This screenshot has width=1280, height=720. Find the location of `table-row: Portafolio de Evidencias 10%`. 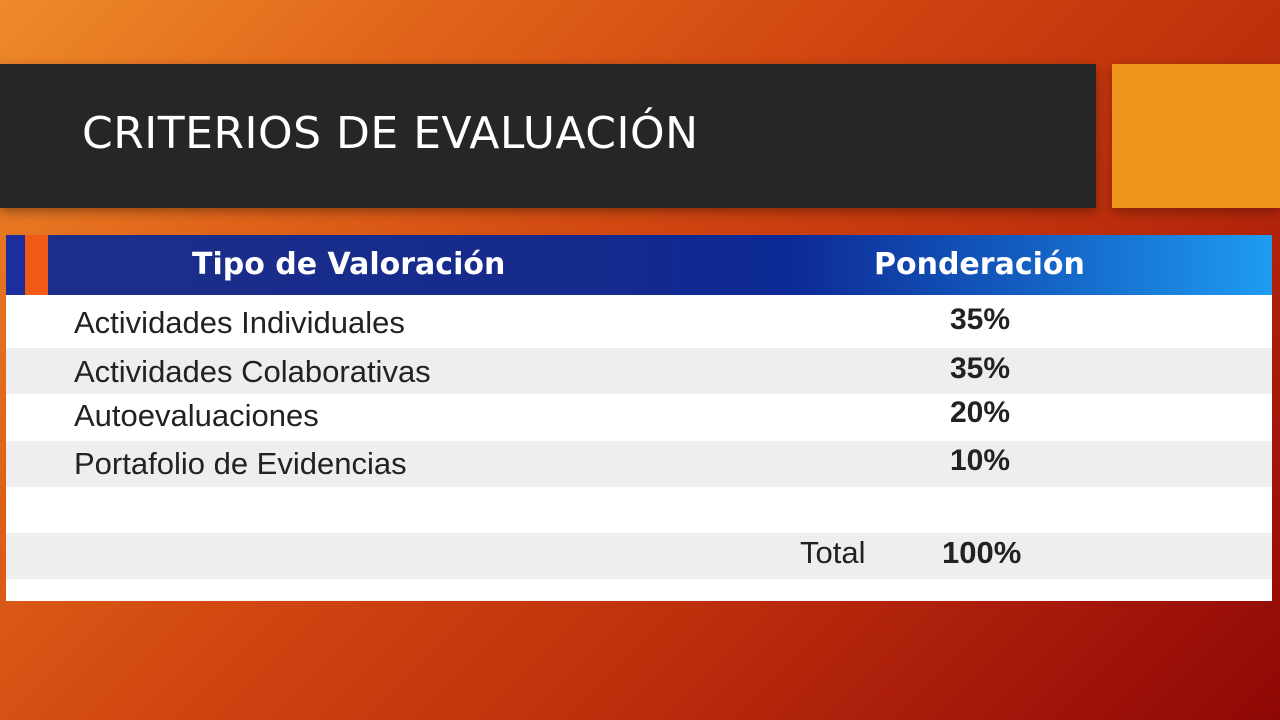

table-row: Portafolio de Evidencias 10% is located at coordinates (639, 464).